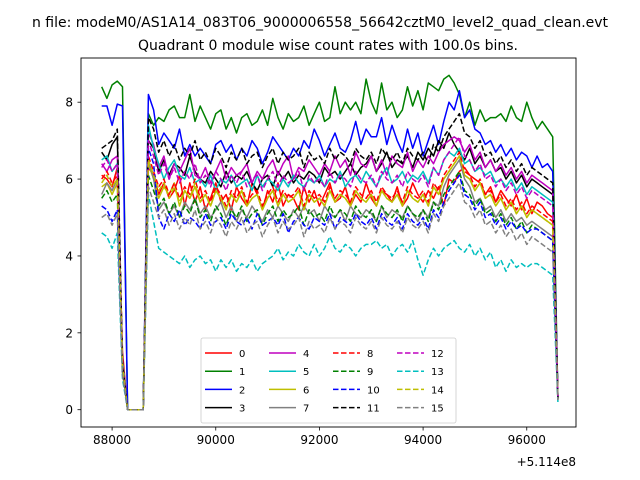 Image resolution: width=640 pixels, height=480 pixels. What do you see at coordinates (69, 333) in the screenshot?
I see `y-tick-label: 2` at bounding box center [69, 333].